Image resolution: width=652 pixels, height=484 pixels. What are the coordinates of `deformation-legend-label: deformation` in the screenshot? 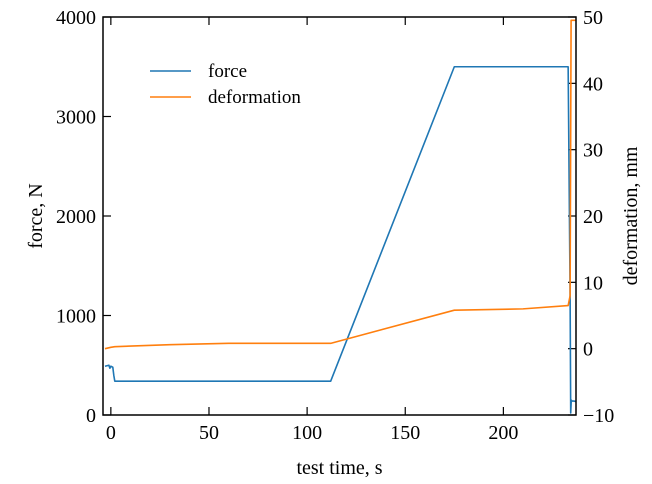 It's located at (254, 97).